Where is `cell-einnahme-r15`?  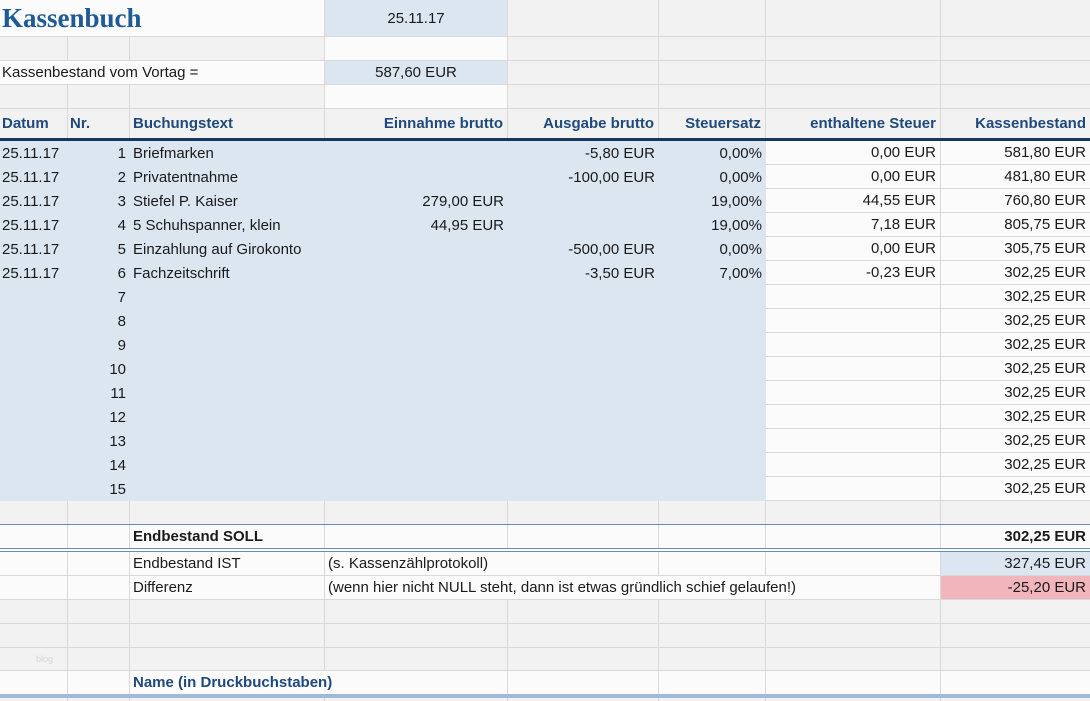
cell-einnahme-r15 is located at coordinates (416, 489).